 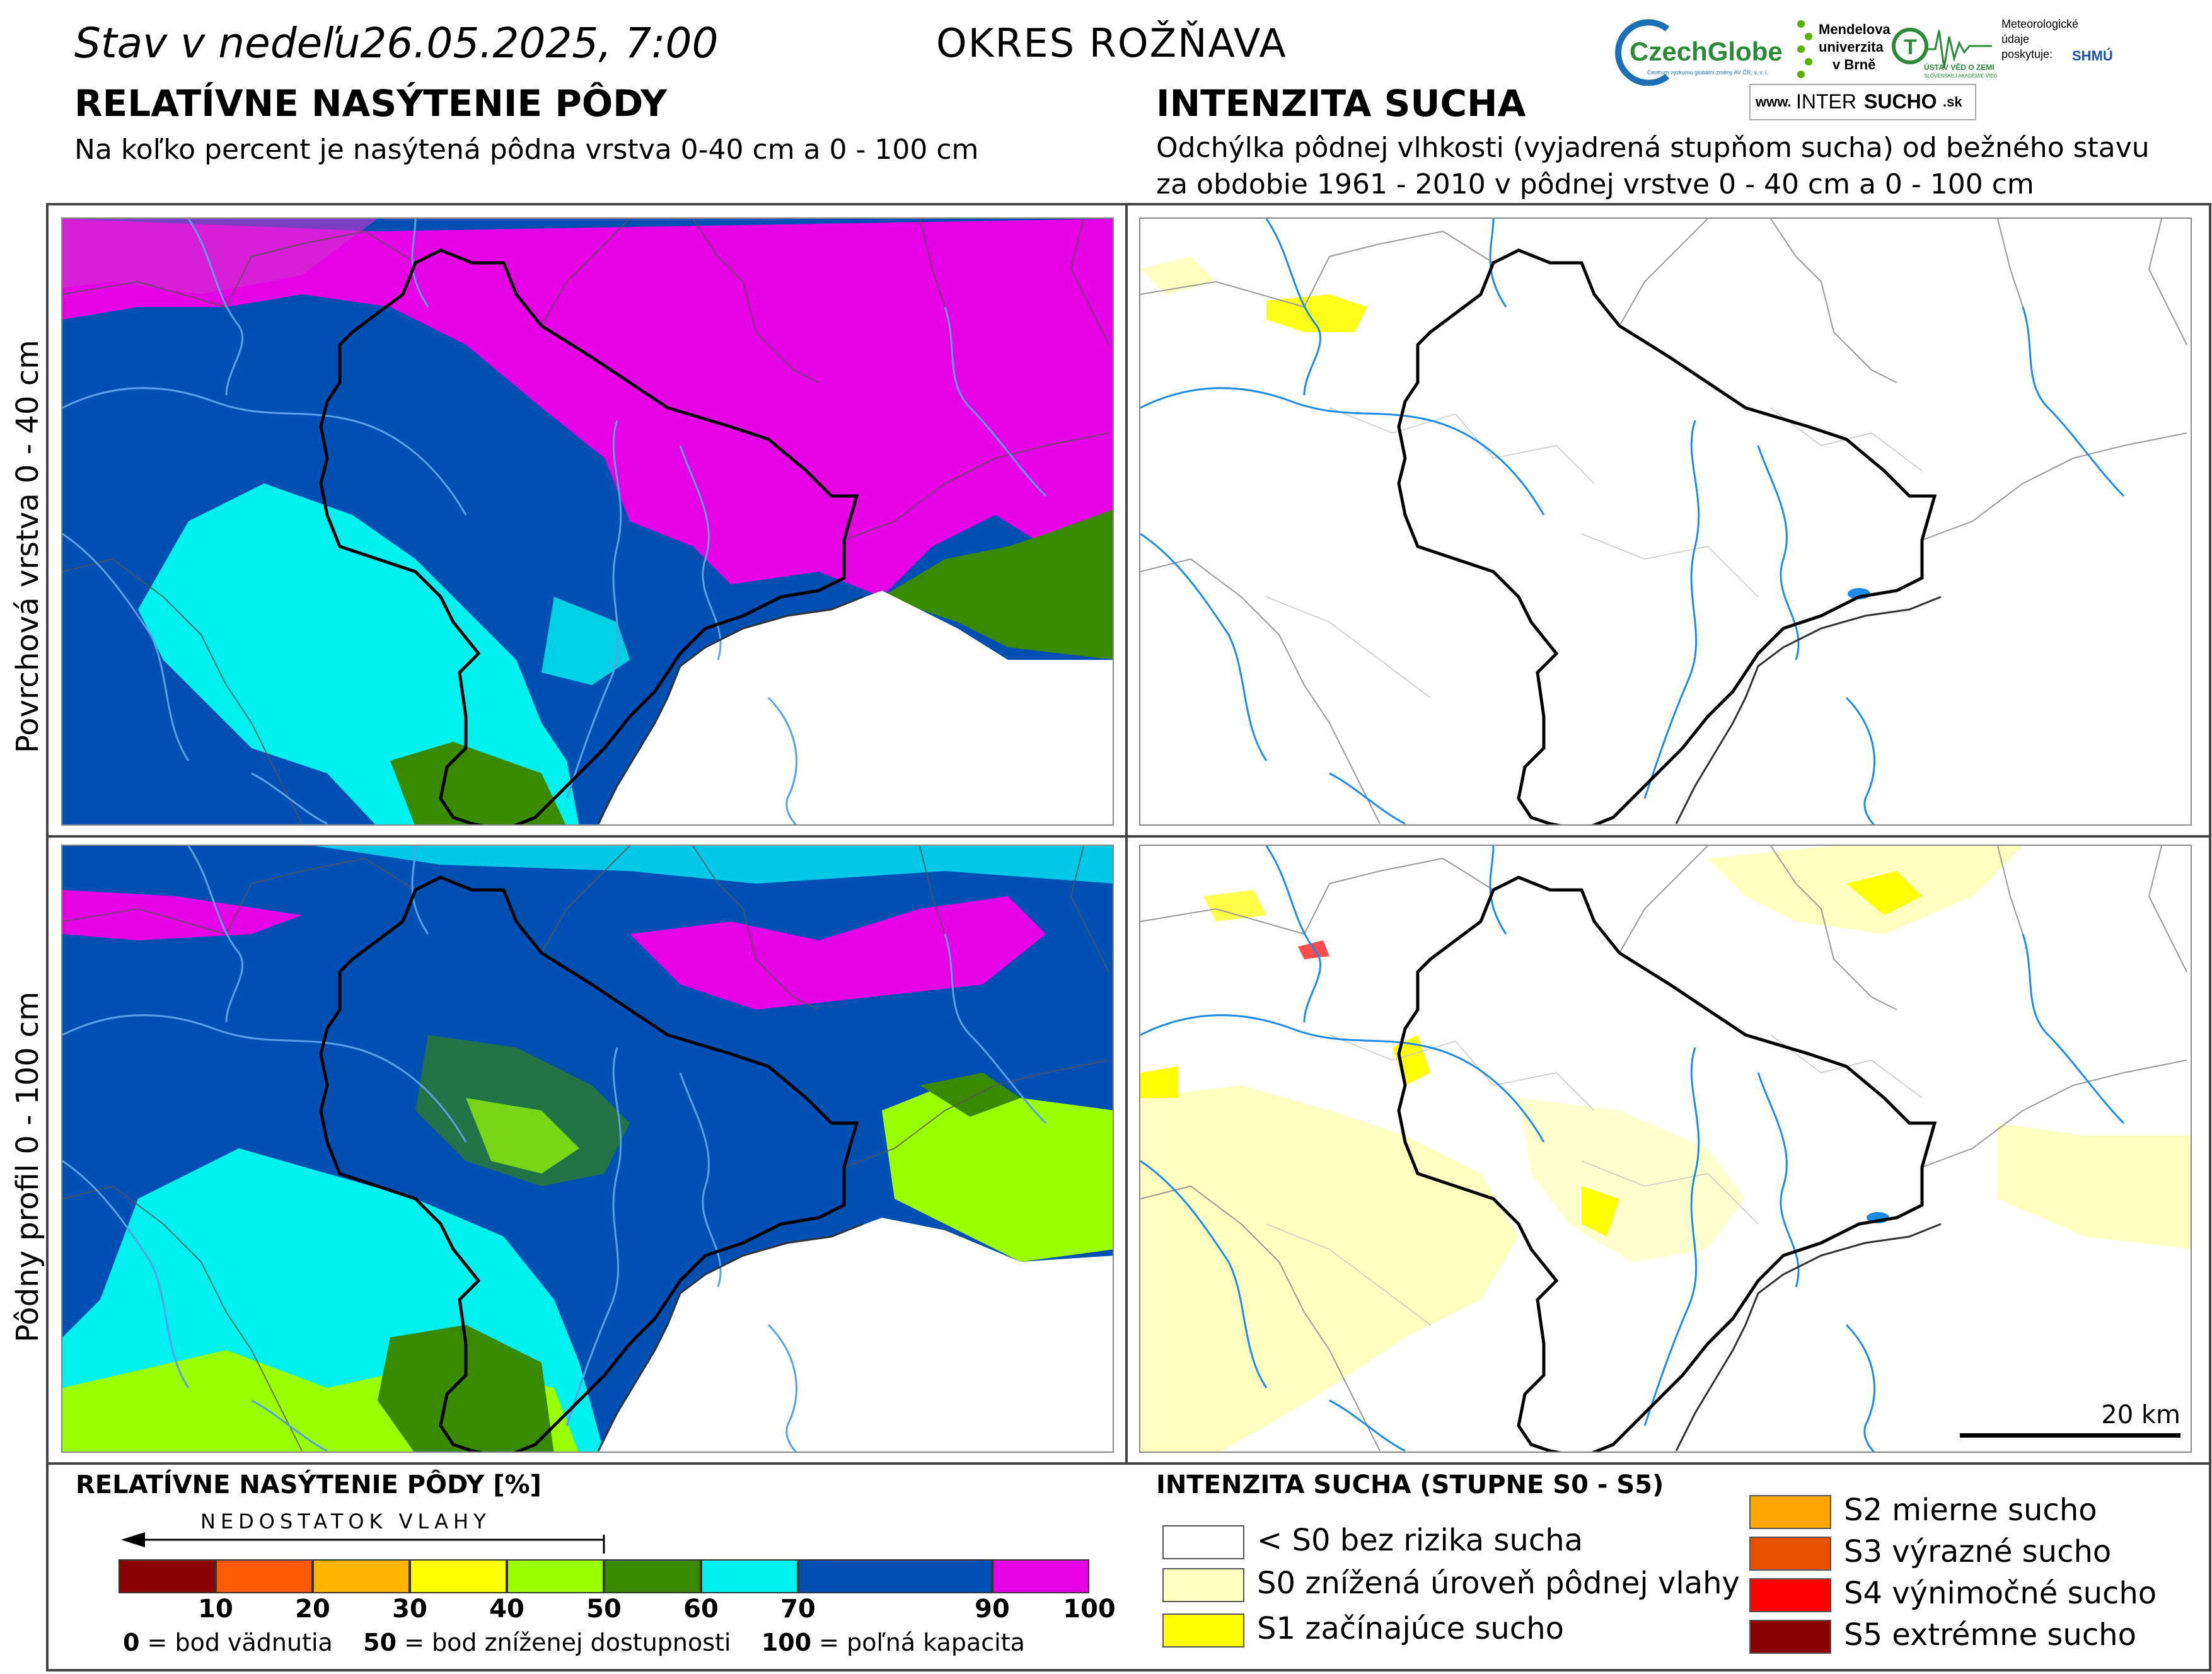 What do you see at coordinates (345, 1521) in the screenshot?
I see `deficit-arrow-label: NEDOSTATOK VLAHY` at bounding box center [345, 1521].